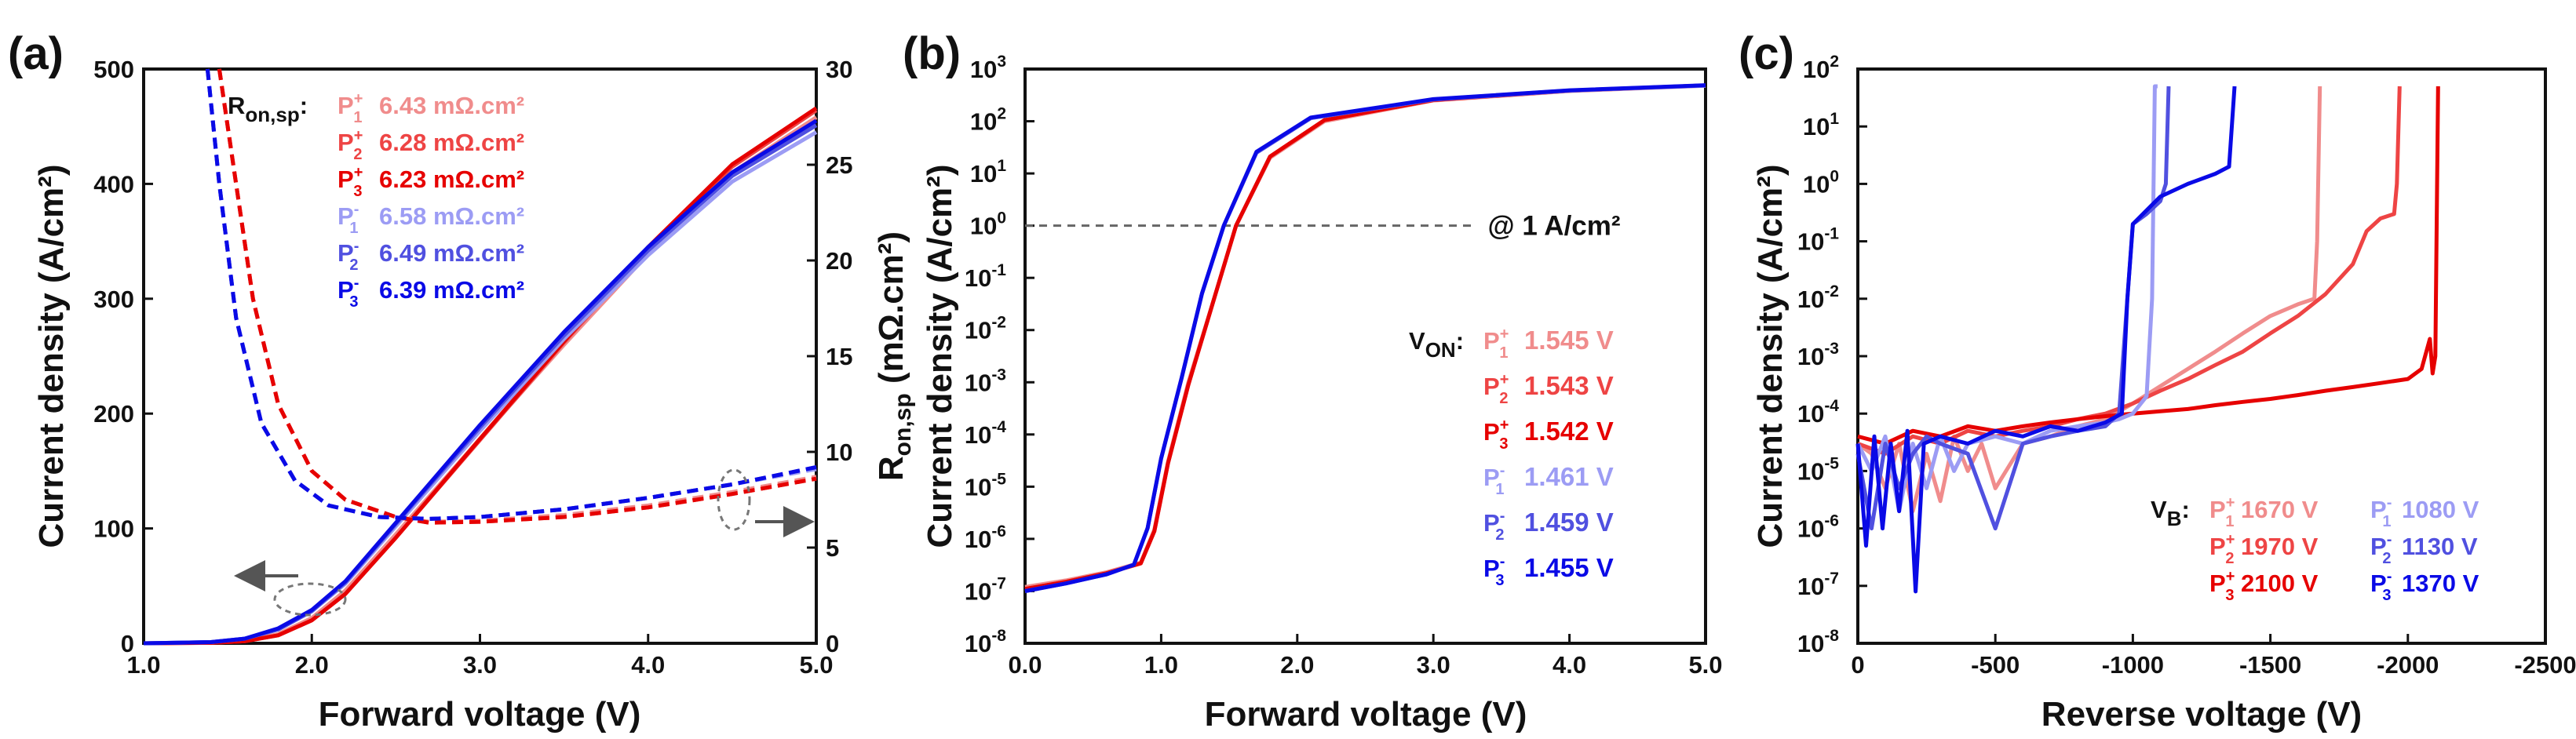  What do you see at coordinates (1548, 480) in the screenshot?
I see `legend-entry: P-1 1.461 V` at bounding box center [1548, 480].